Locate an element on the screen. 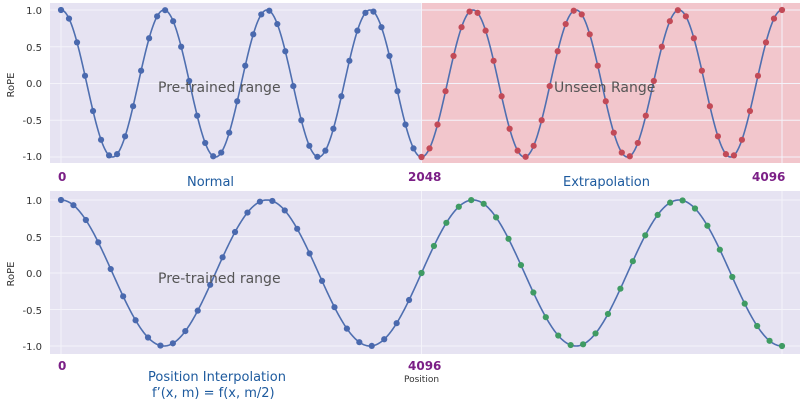 Image resolution: width=800 pixels, height=407 pixels. top-caption-extrapolation: Extrapolation is located at coordinates (606, 182).